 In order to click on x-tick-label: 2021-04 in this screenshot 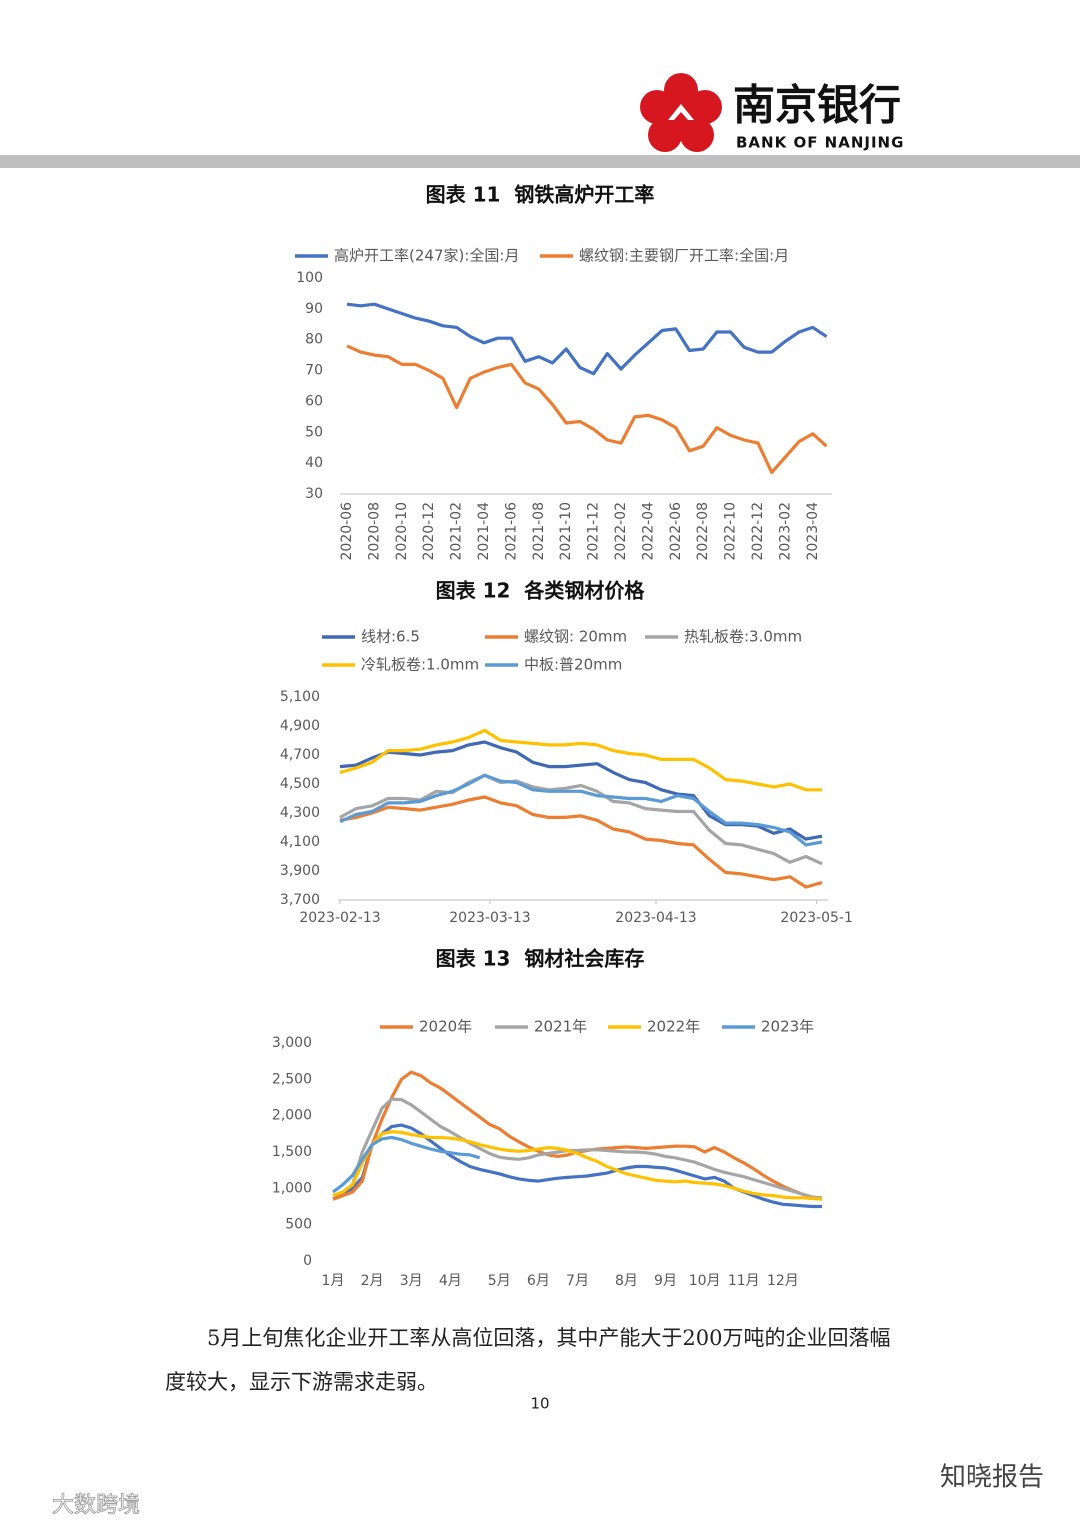, I will do `click(484, 531)`.